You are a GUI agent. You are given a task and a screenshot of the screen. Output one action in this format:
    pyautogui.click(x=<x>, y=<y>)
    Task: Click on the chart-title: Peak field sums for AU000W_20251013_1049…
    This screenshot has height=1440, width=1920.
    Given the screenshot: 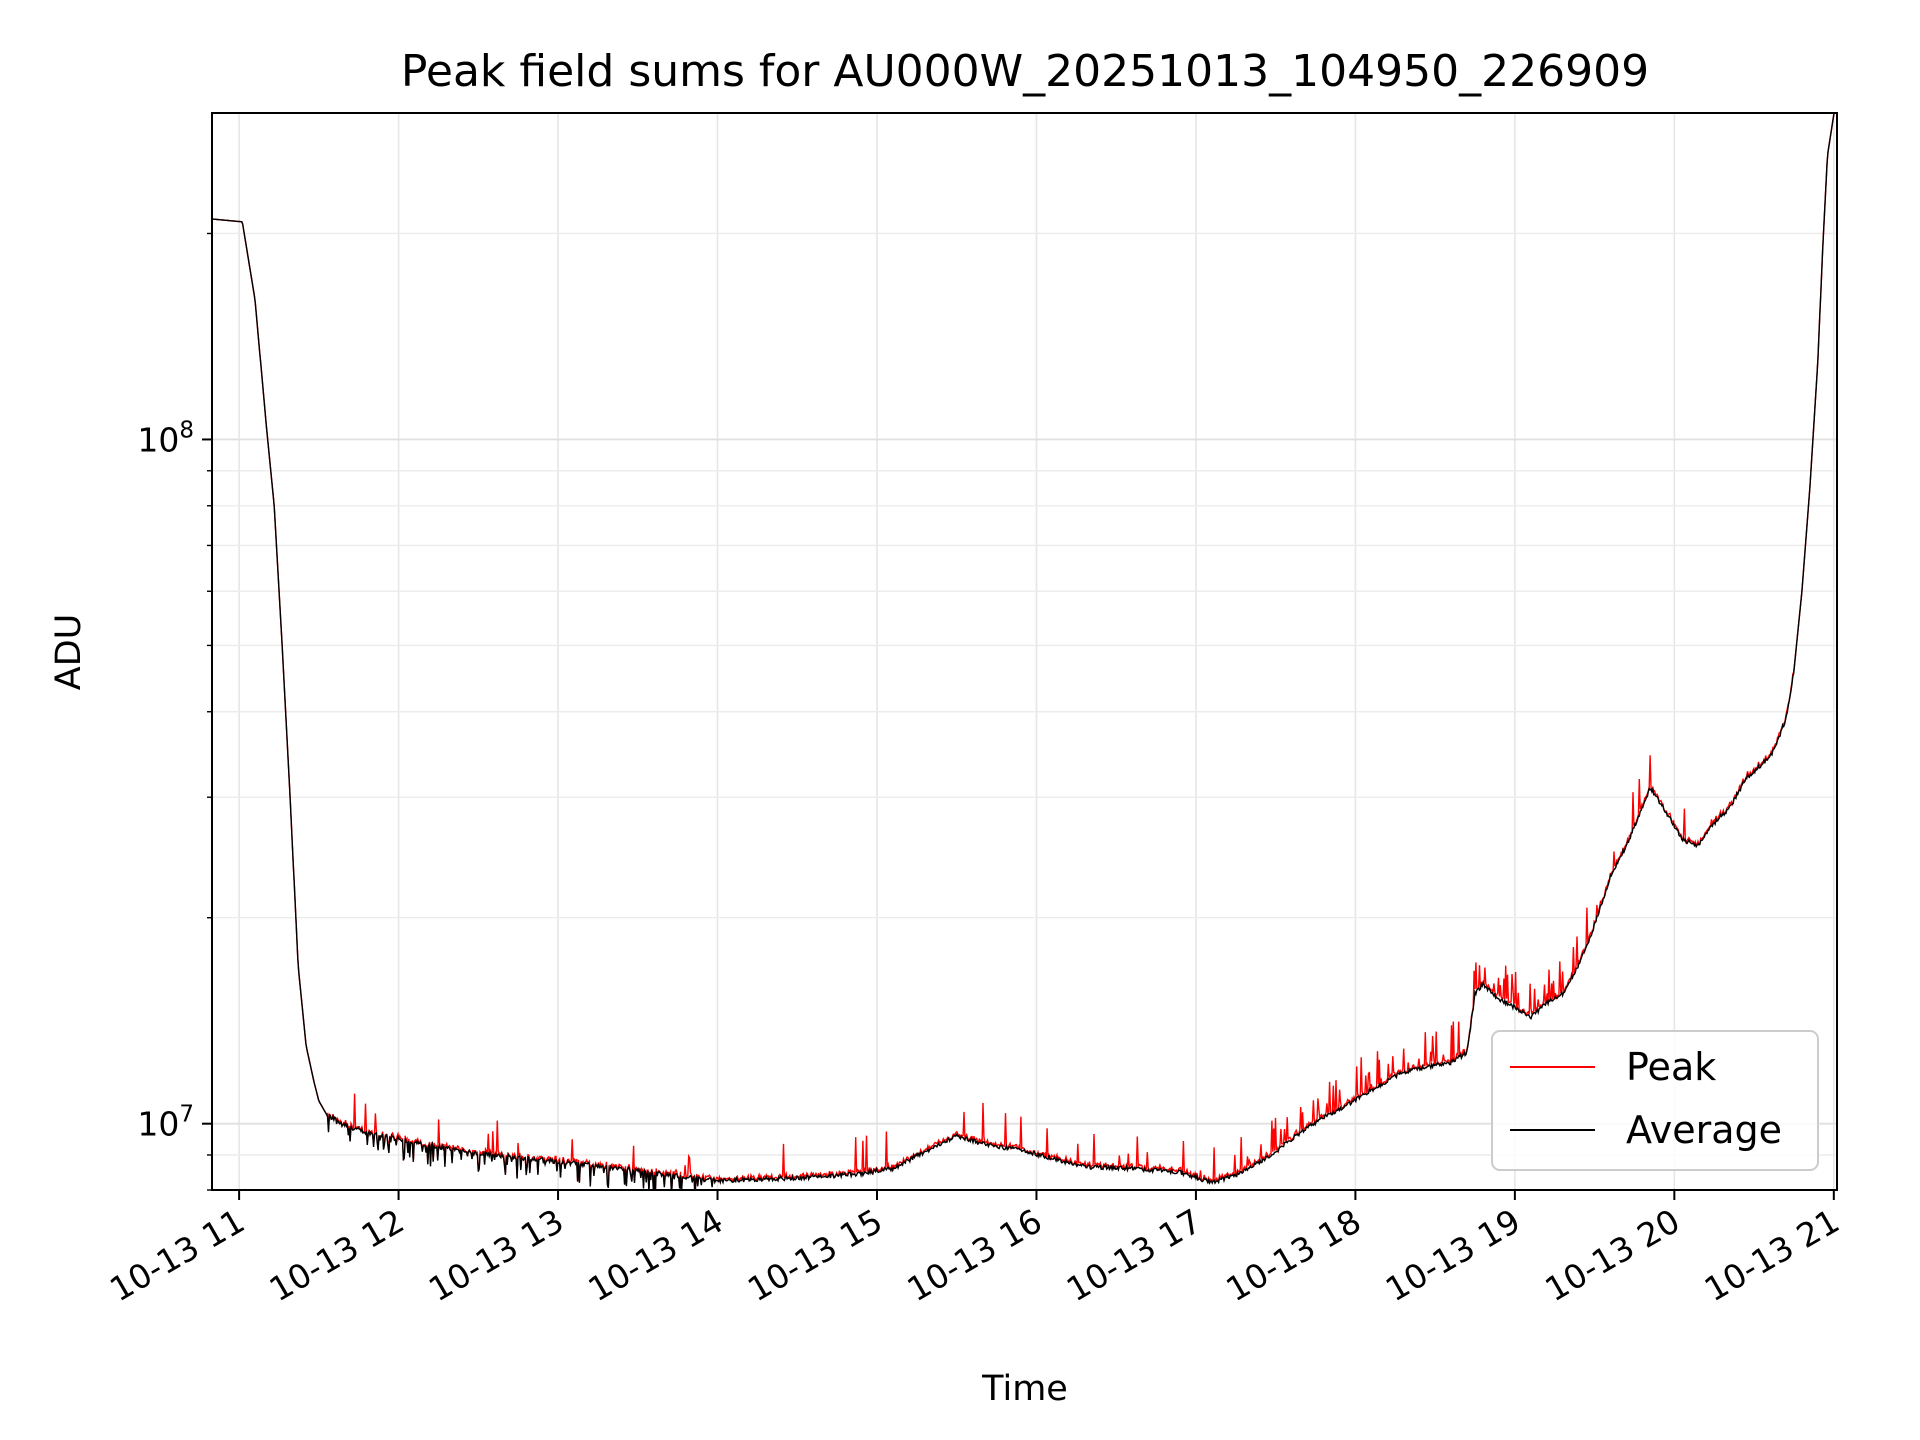 What is the action you would take?
    pyautogui.click(x=1025, y=71)
    